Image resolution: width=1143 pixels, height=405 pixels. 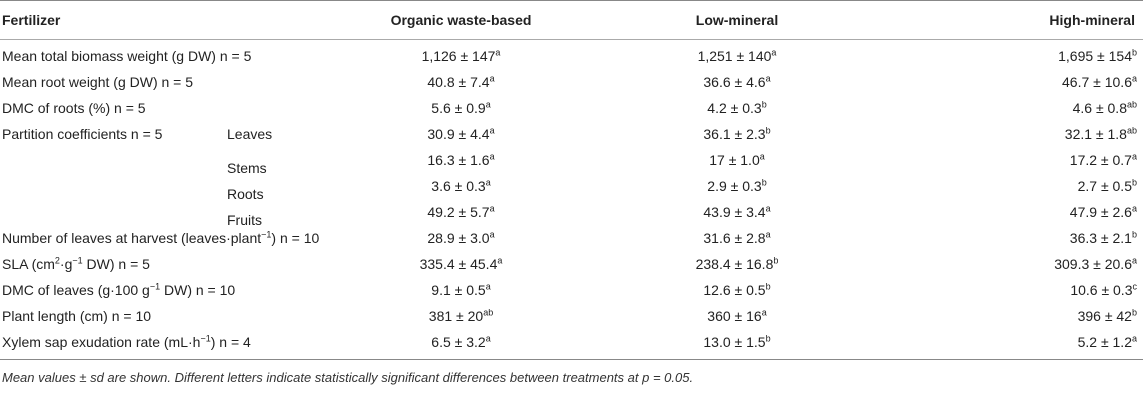 What do you see at coordinates (28, 264) in the screenshot?
I see `row-label: SLA (cm` at bounding box center [28, 264].